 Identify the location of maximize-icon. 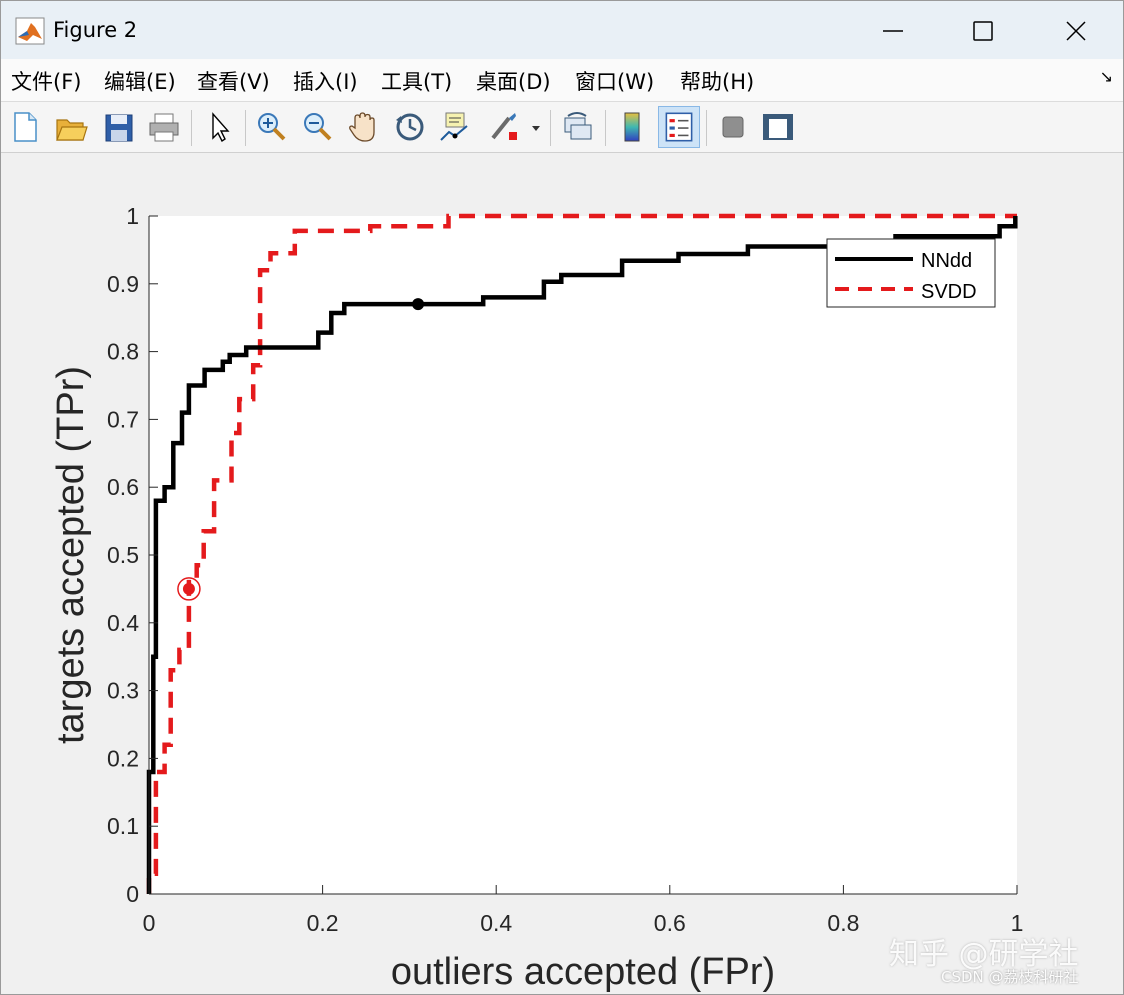
(983, 31).